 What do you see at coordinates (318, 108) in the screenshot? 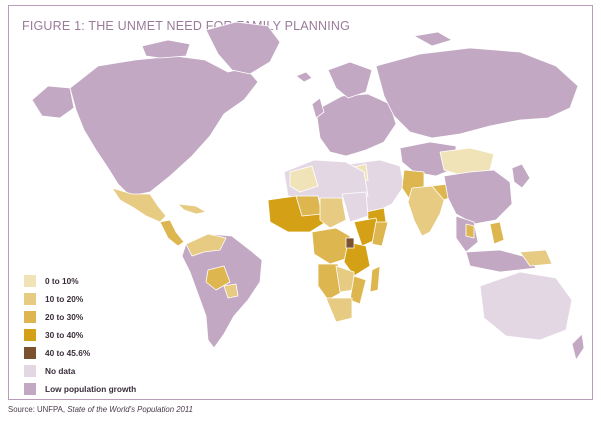
I see `region-uk` at bounding box center [318, 108].